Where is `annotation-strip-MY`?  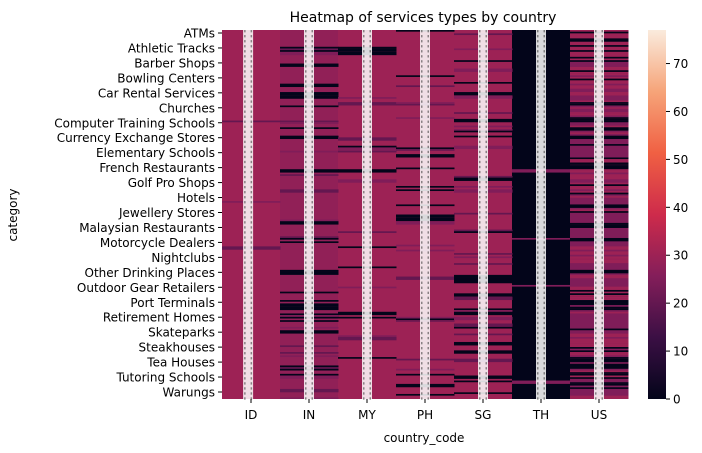
annotation-strip-MY is located at coordinates (367, 214).